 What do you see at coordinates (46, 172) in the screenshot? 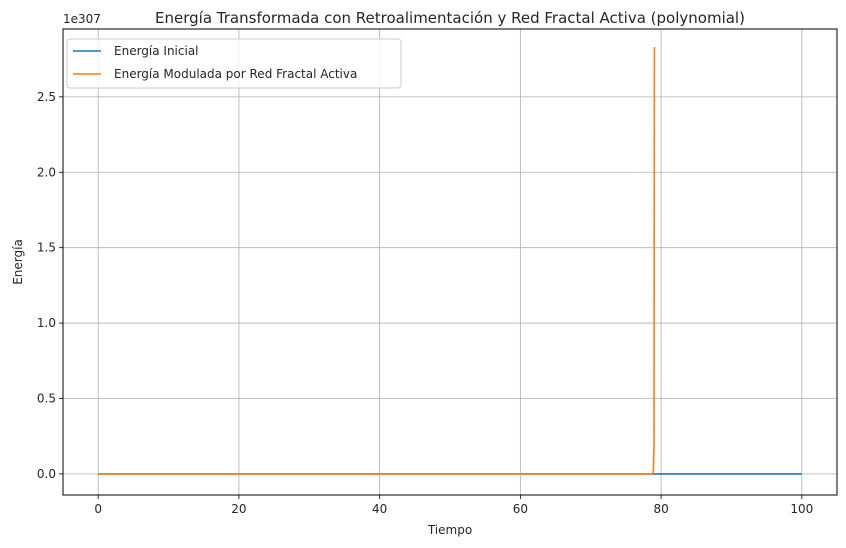
I see `y-tick-label: 2.0` at bounding box center [46, 172].